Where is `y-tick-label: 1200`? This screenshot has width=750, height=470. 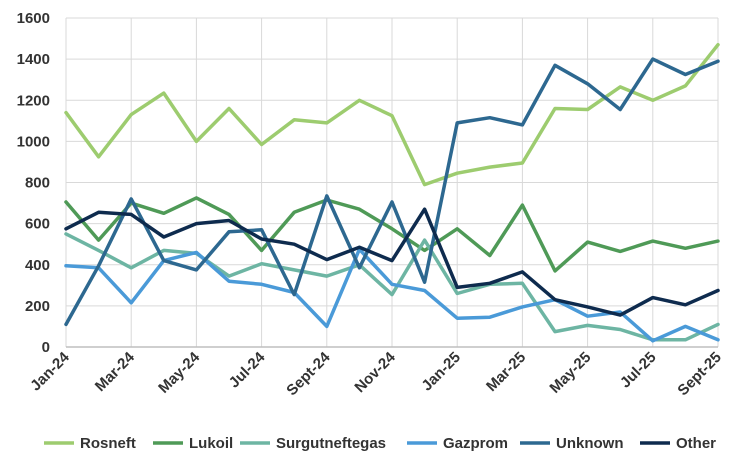
y-tick-label: 1200 is located at coordinates (33, 100).